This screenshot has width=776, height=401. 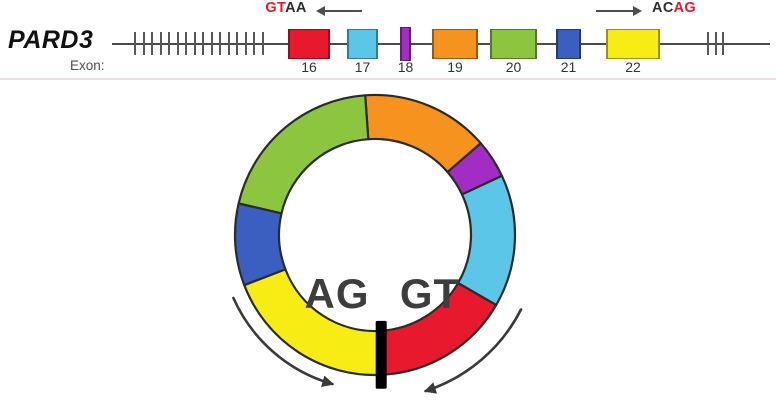 I want to click on splice-acceptor-label: AG, so click(x=337, y=293).